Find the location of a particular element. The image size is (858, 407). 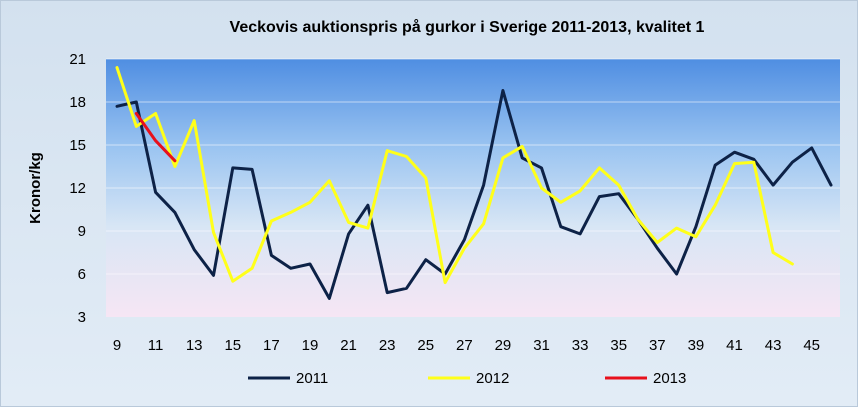

x-tick-label: 15 is located at coordinates (232, 345).